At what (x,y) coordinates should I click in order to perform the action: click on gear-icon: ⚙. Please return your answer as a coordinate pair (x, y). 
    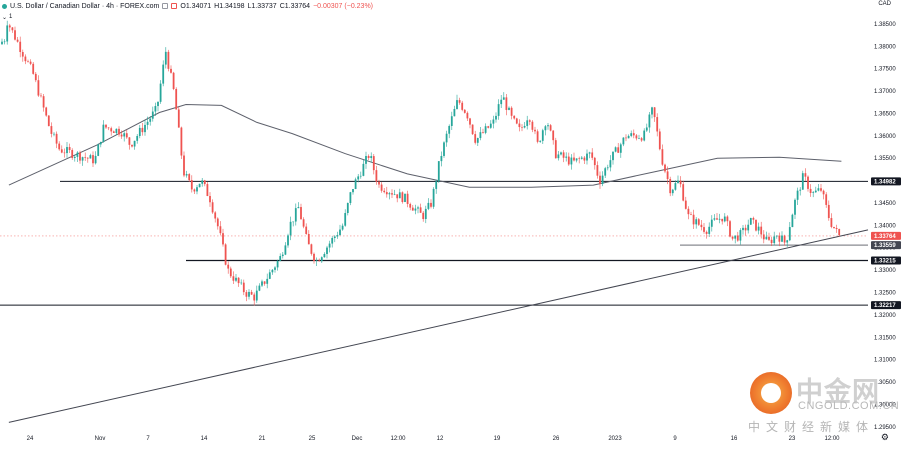
    Looking at the image, I should click on (884, 437).